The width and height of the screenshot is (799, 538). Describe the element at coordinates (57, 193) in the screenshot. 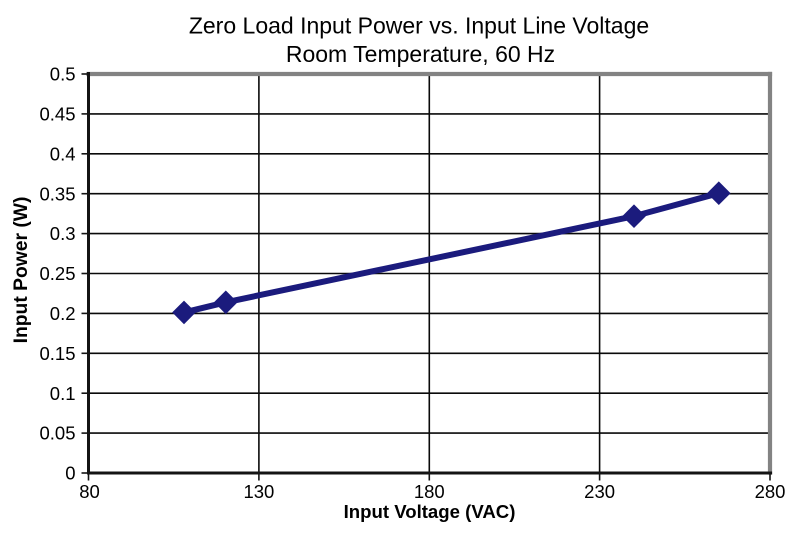

I see `svg-text: 0.35` at that location.